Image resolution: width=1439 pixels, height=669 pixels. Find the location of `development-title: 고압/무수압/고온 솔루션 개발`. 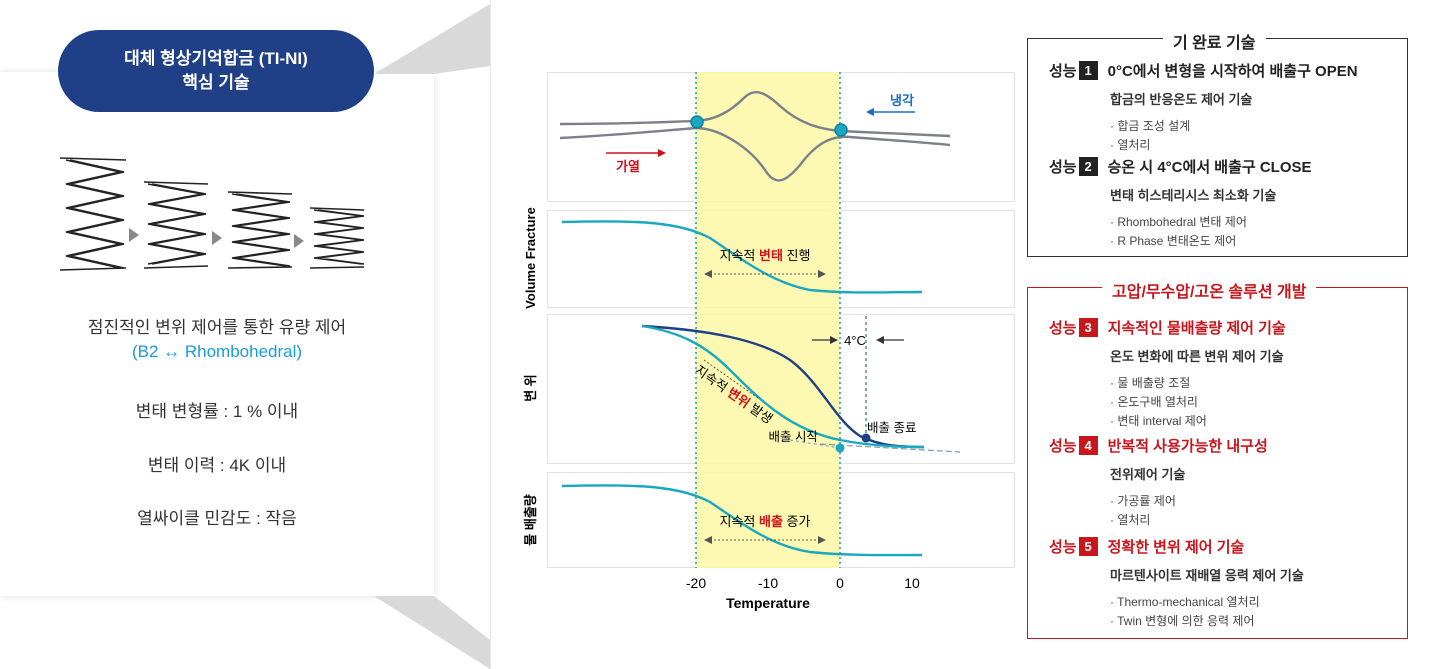

development-title: 고압/무수압/고온 솔루션 개발 is located at coordinates (1209, 290).